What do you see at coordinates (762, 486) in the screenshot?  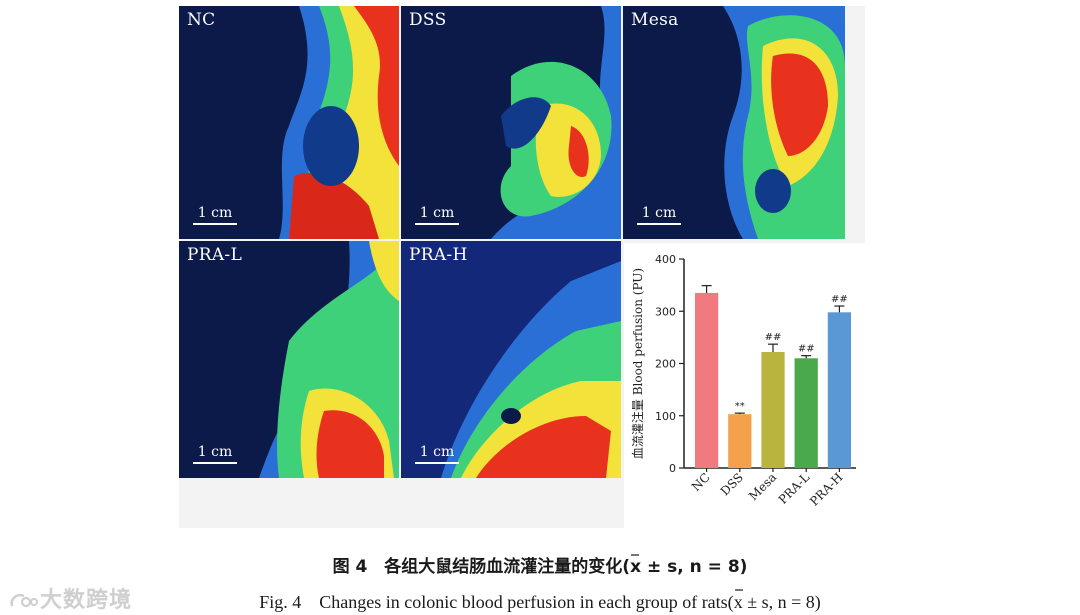 I see `x-tick-label: Mesa` at bounding box center [762, 486].